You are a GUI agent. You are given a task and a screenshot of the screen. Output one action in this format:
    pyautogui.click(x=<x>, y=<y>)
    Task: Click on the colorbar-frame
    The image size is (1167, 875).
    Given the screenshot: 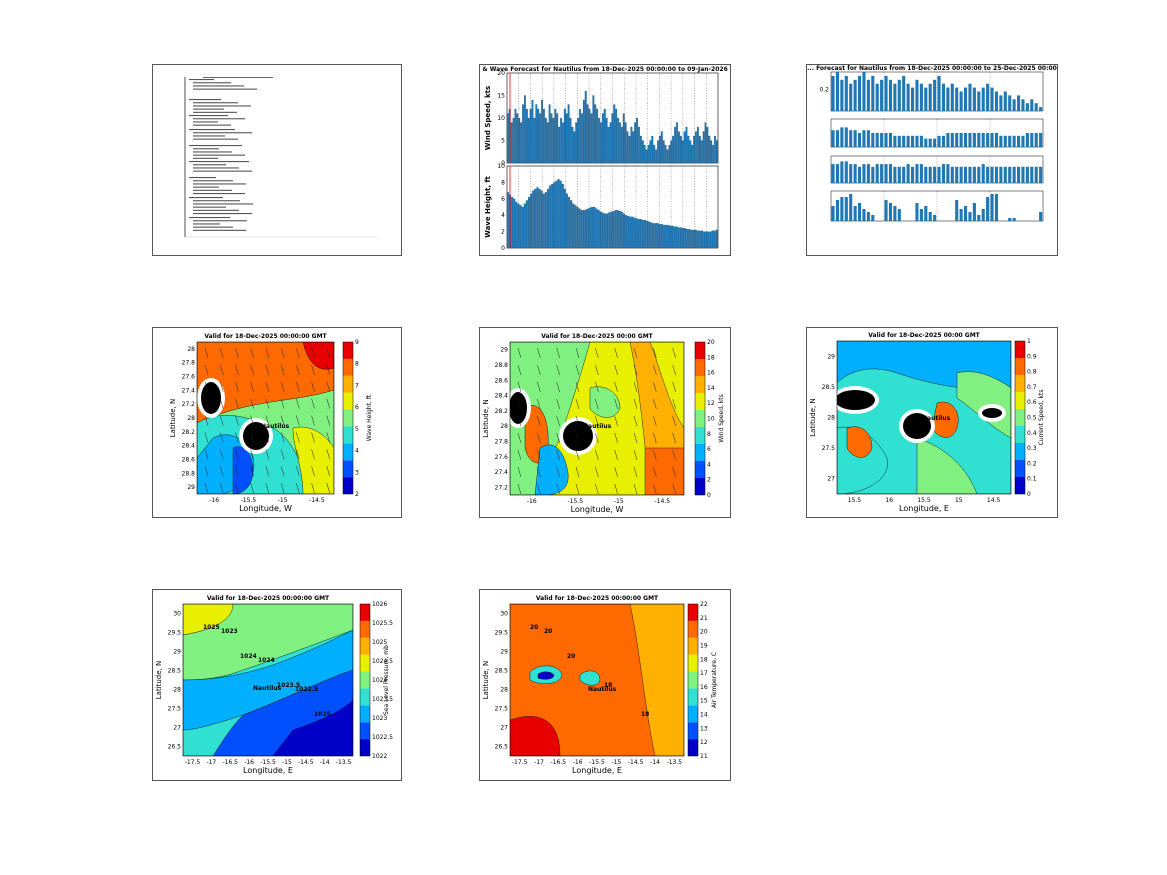 What is the action you would take?
    pyautogui.click(x=348, y=418)
    